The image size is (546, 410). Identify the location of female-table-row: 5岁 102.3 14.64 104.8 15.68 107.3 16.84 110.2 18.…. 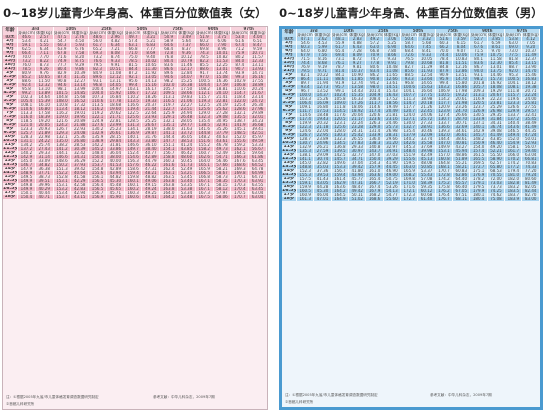
(135, 97).